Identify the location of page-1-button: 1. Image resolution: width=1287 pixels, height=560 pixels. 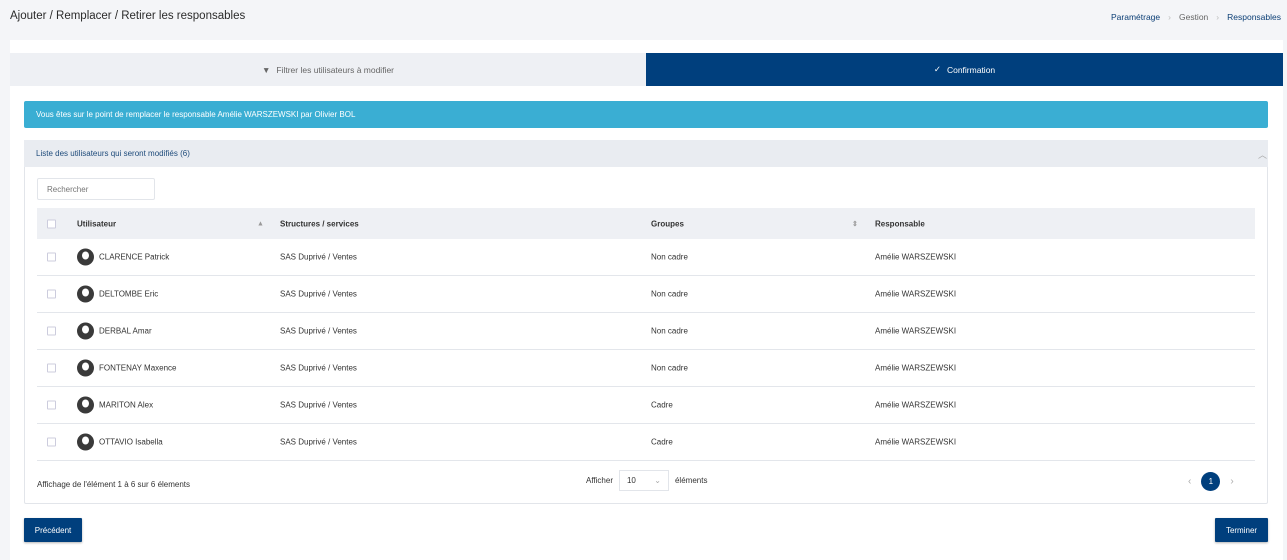
(1211, 481).